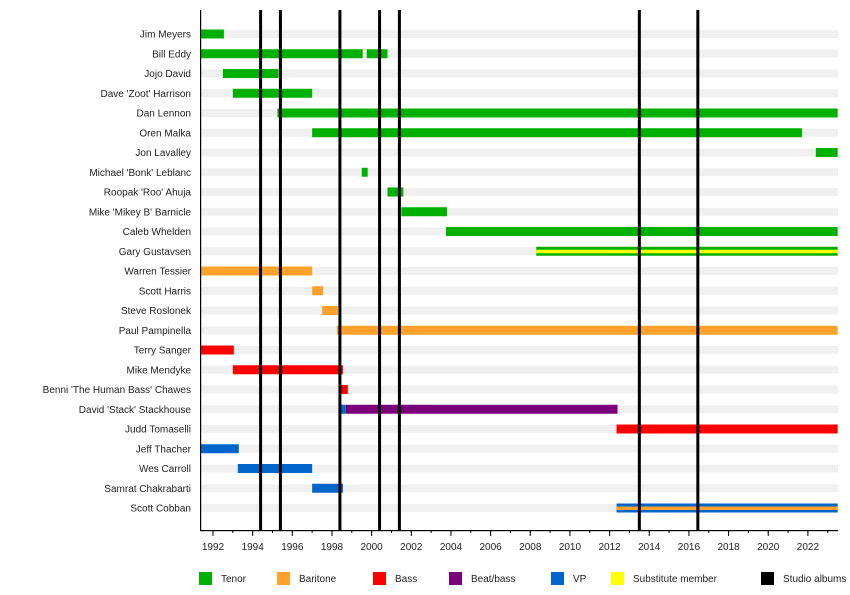 The width and height of the screenshot is (850, 595). What do you see at coordinates (814, 579) in the screenshot?
I see `legend-label-albums: Studio albums` at bounding box center [814, 579].